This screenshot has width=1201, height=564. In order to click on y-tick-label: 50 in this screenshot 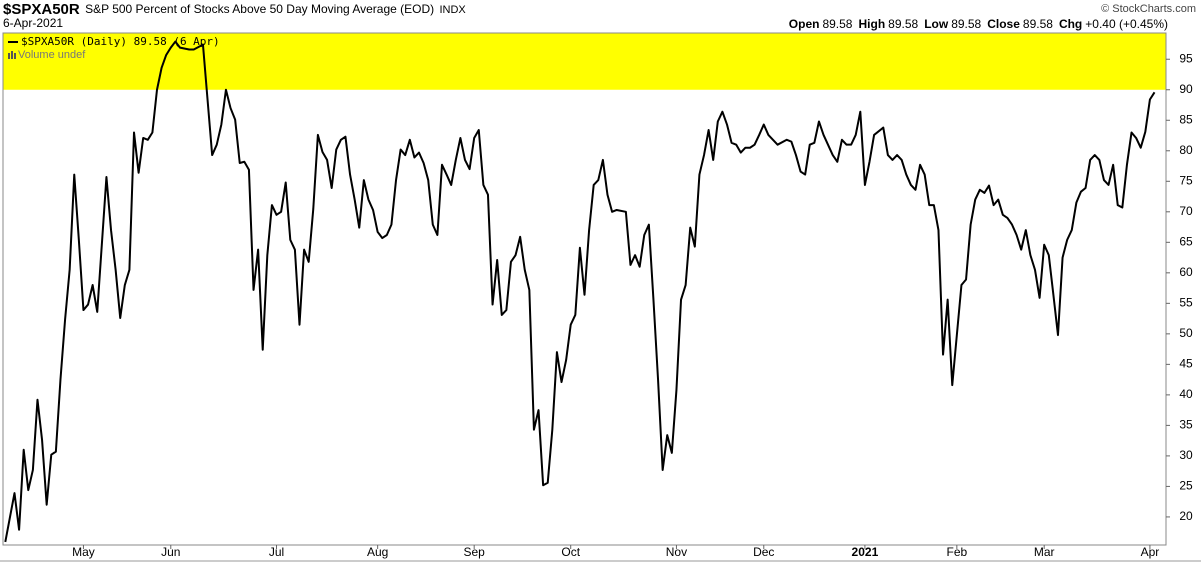, I will do `click(1186, 333)`.